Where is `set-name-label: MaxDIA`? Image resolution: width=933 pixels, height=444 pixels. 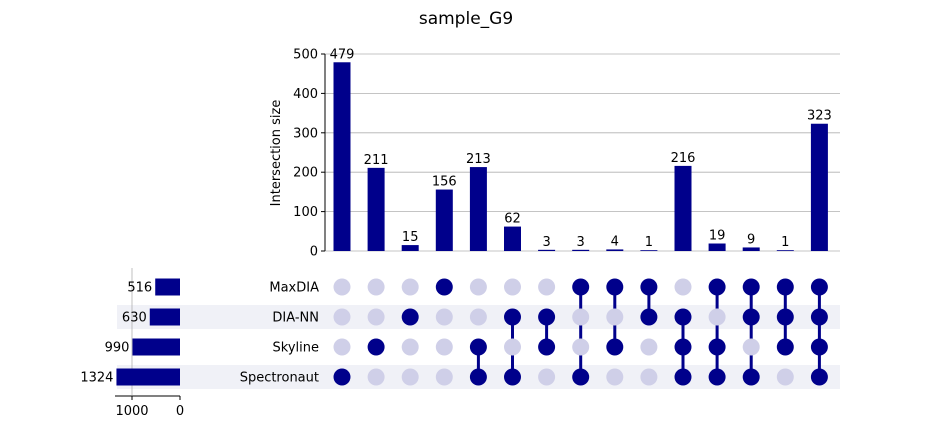
set-name-label: MaxDIA is located at coordinates (294, 288).